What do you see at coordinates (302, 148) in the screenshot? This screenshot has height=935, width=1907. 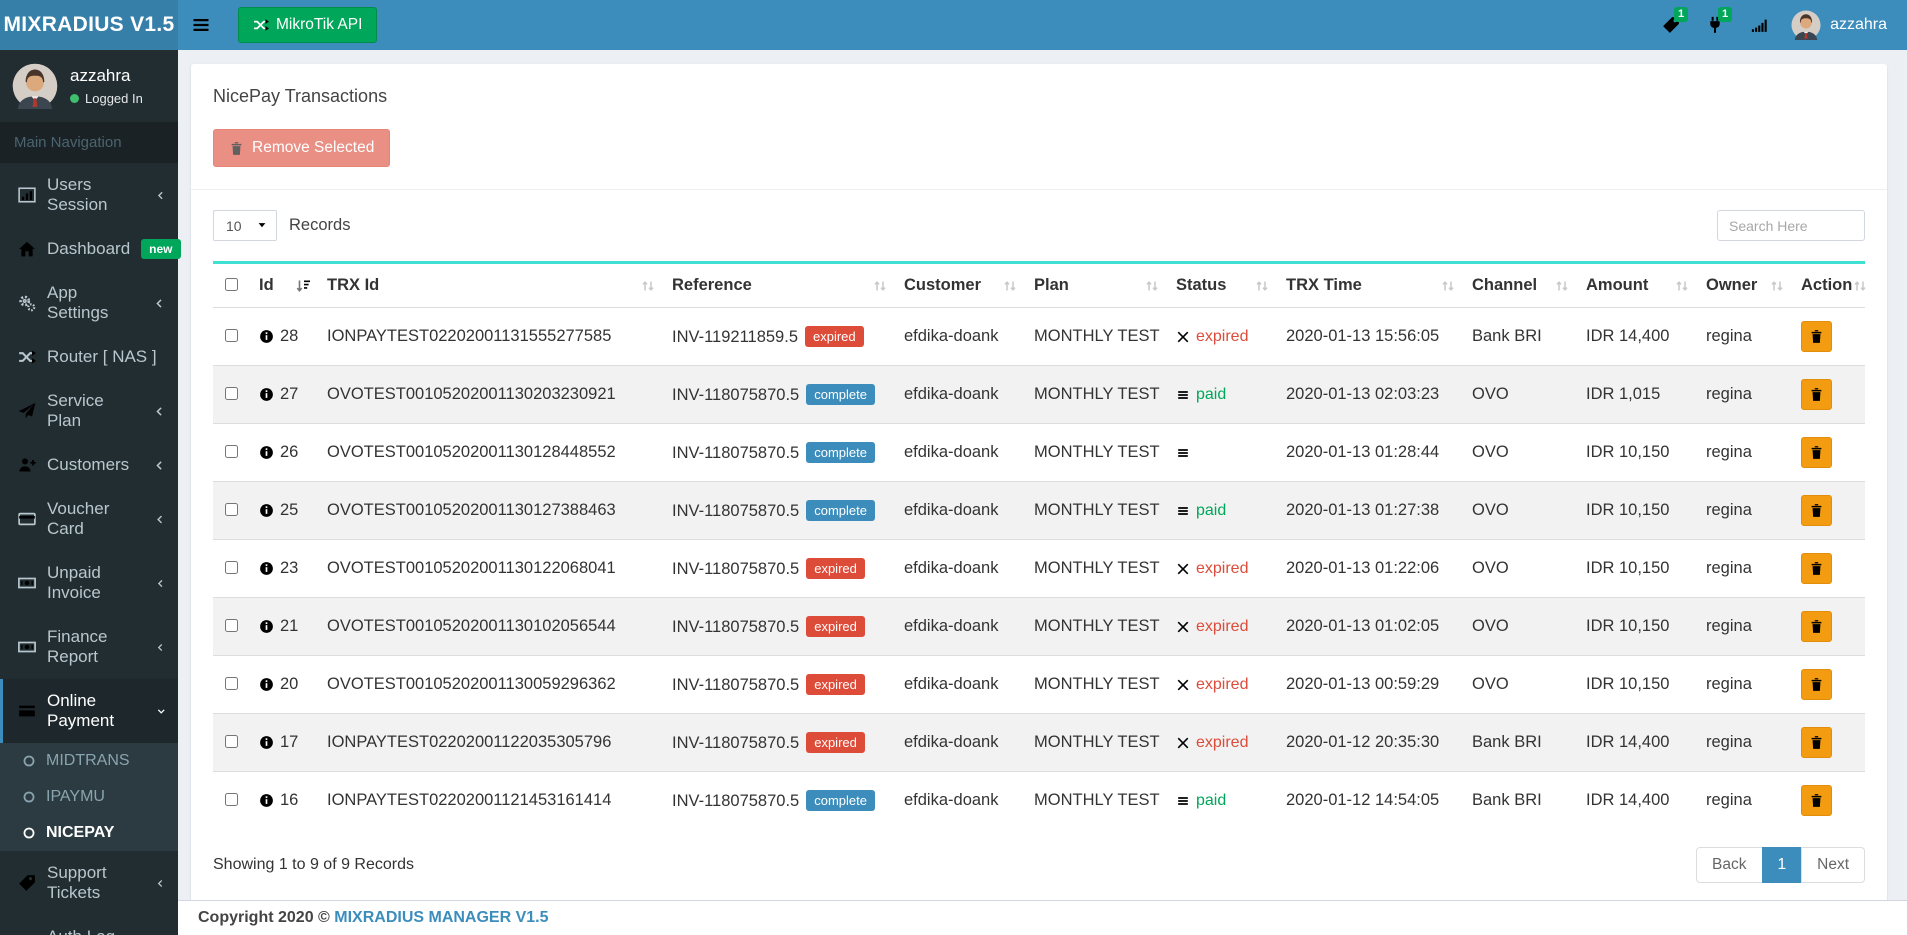 I see `remove-selected-button: Remove Selected` at bounding box center [302, 148].